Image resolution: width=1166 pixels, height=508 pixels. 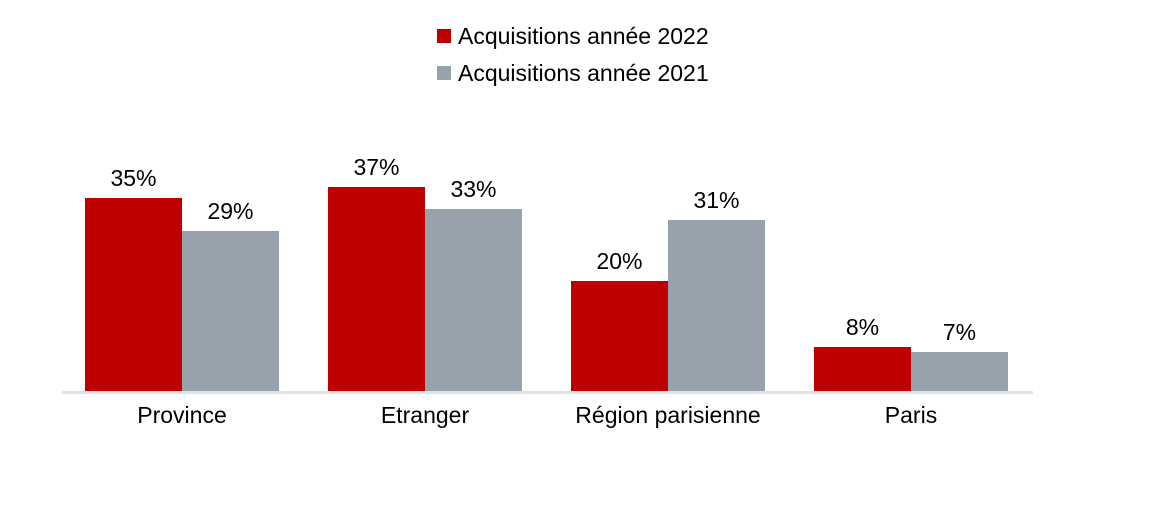 I want to click on legend-label: Acquisitions année 2022, so click(x=583, y=36).